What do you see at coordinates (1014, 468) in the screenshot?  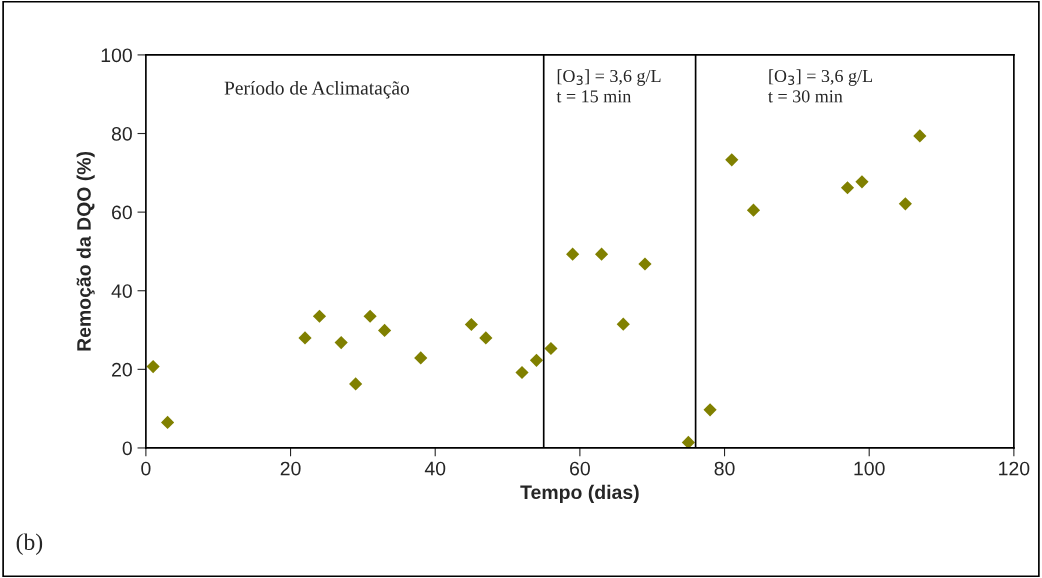 I see `x-tick-label: 120` at bounding box center [1014, 468].